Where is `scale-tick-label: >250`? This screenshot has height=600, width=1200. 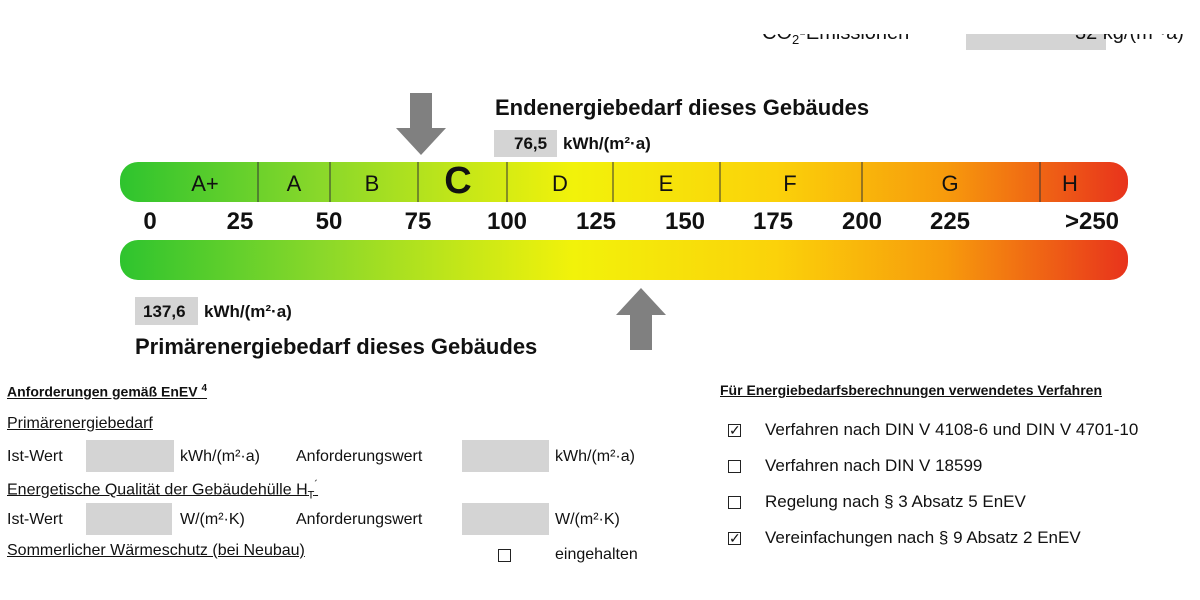 scale-tick-label: >250 is located at coordinates (1092, 221).